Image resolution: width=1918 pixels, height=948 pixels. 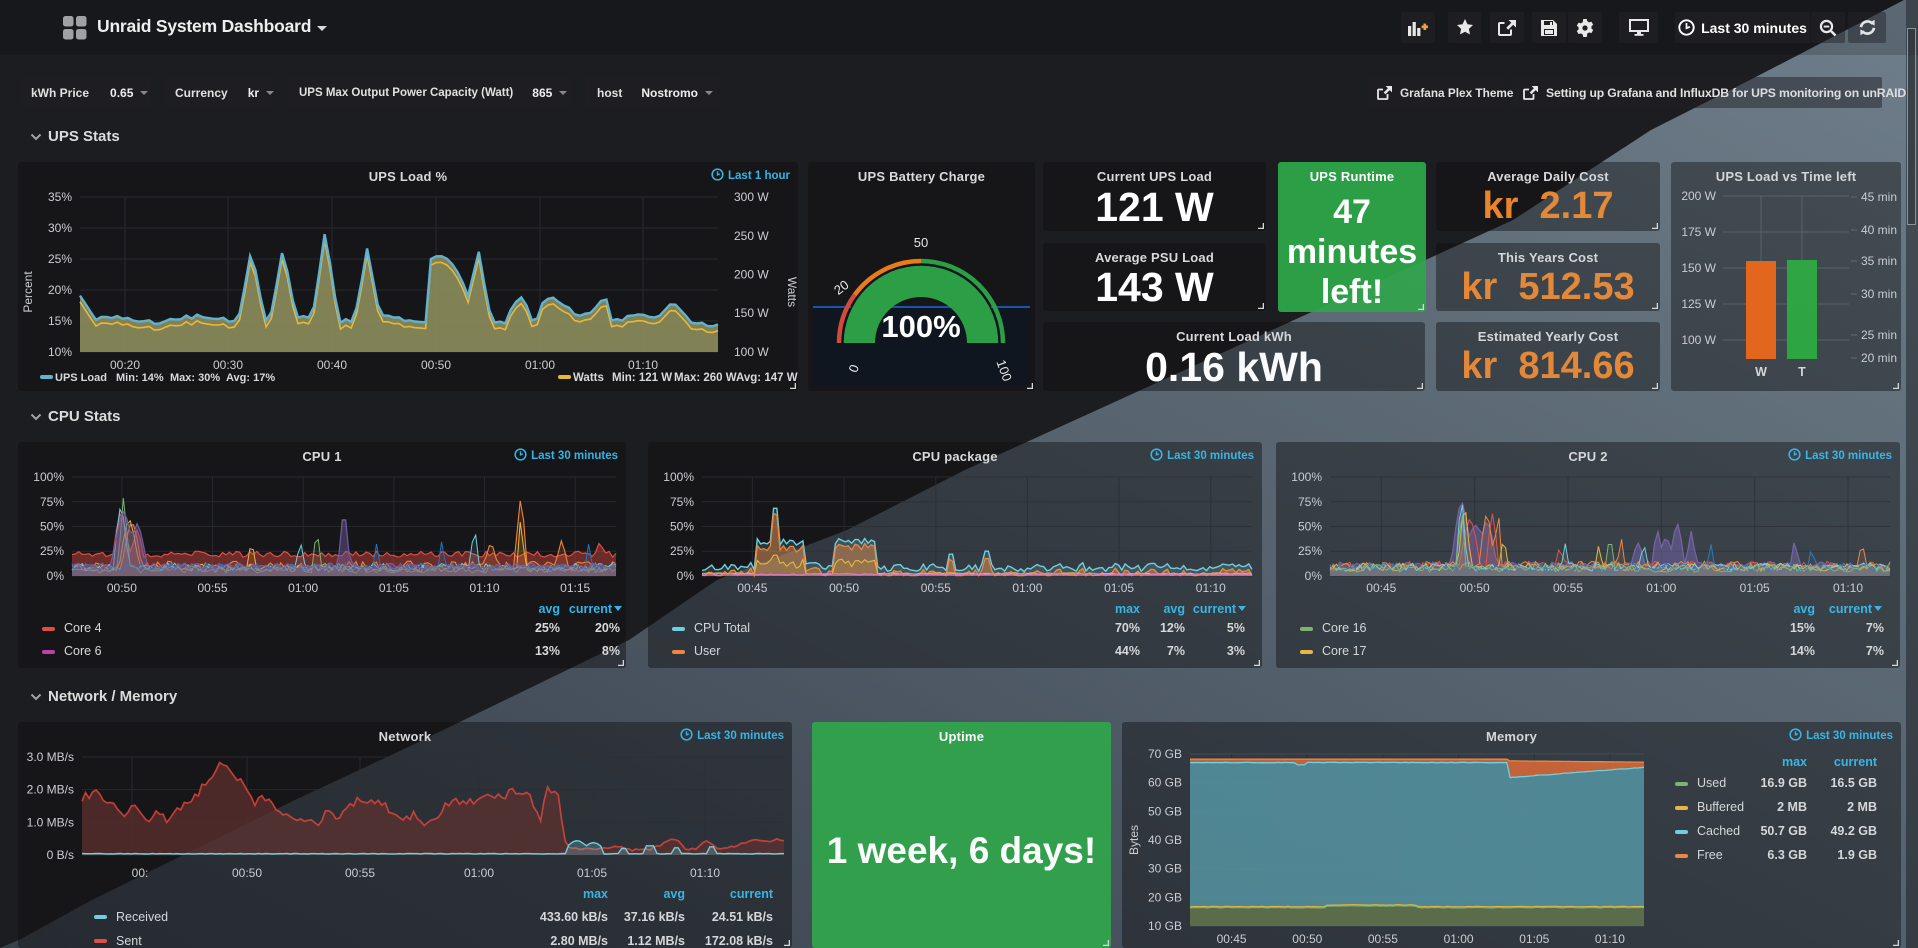 I want to click on svg-text: Bytes, so click(x=1134, y=840).